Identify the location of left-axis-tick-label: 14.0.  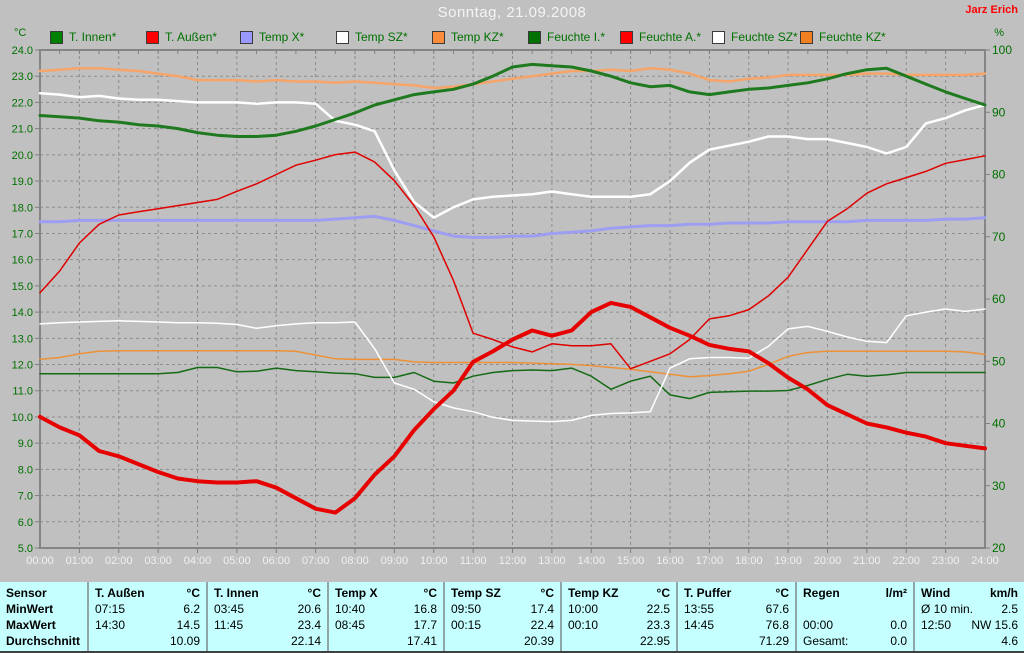
(22, 313).